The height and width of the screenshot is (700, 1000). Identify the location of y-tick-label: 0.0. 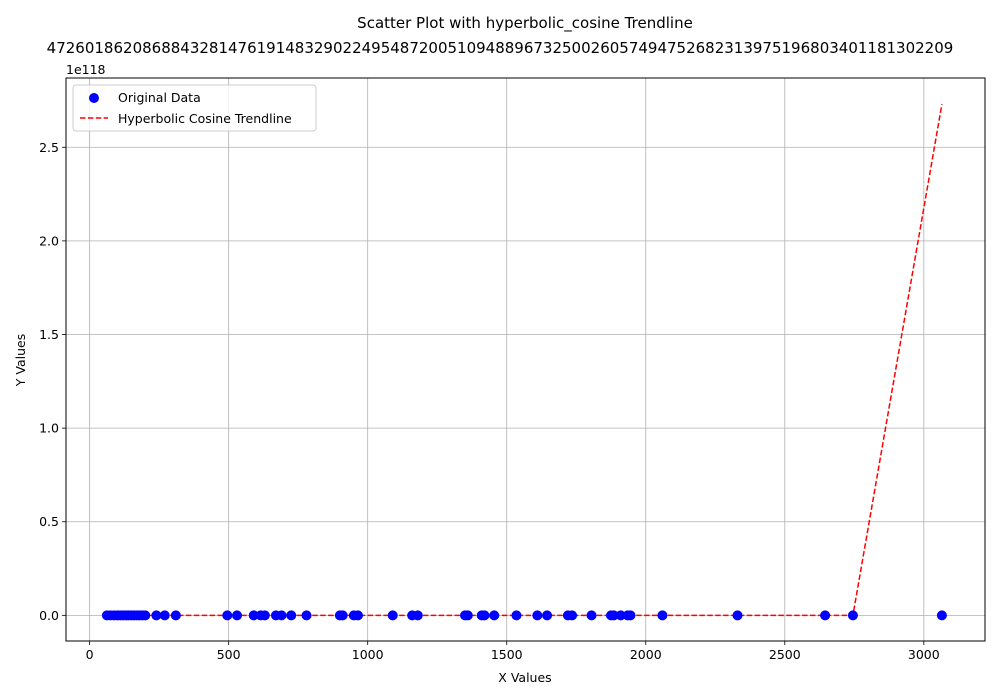
(49, 615).